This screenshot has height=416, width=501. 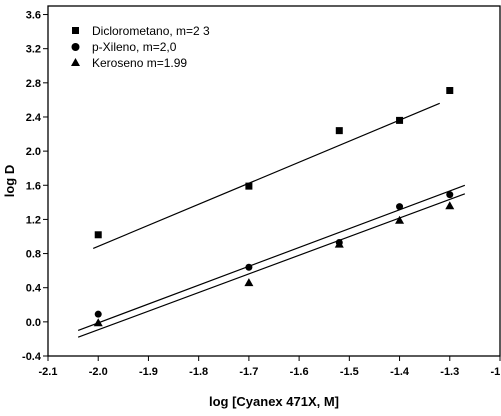 What do you see at coordinates (151, 31) in the screenshot?
I see `legend-label-diclorometano: Diclorometano, m=2 3` at bounding box center [151, 31].